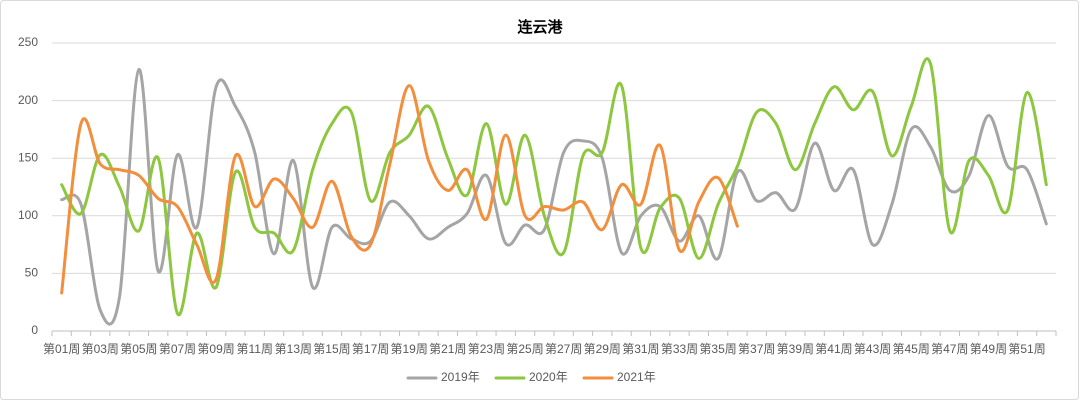 This screenshot has height=401, width=1080. I want to click on y-tick-label: 200, so click(28, 100).